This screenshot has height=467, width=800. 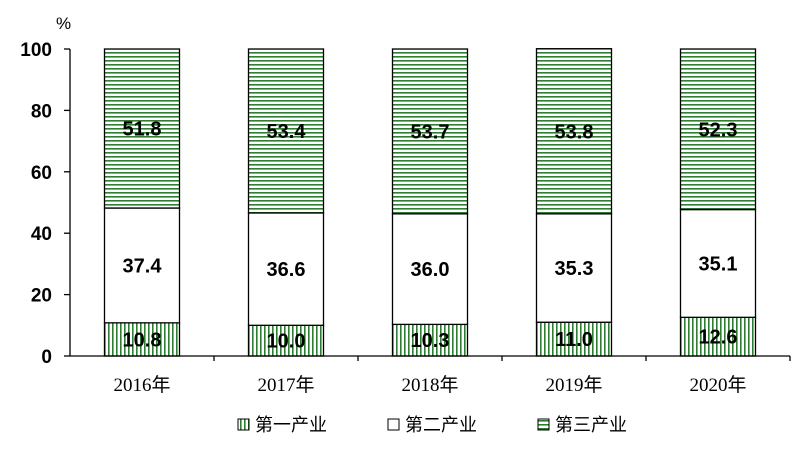 What do you see at coordinates (717, 385) in the screenshot?
I see `x-tick-label: 2020年` at bounding box center [717, 385].